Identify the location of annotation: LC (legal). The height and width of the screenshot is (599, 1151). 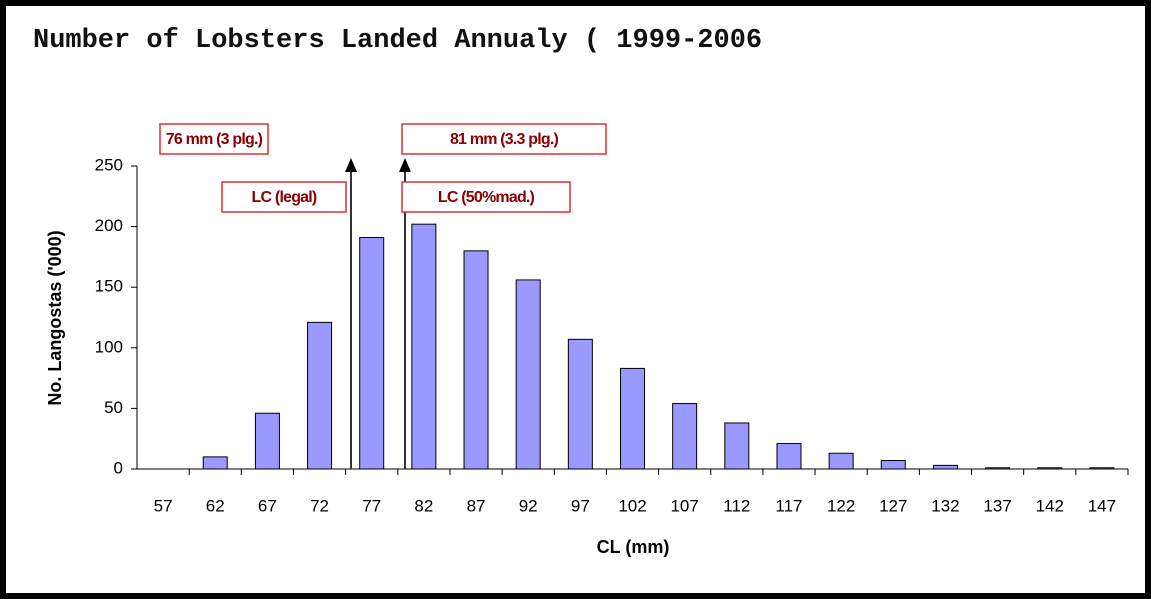
(284, 197).